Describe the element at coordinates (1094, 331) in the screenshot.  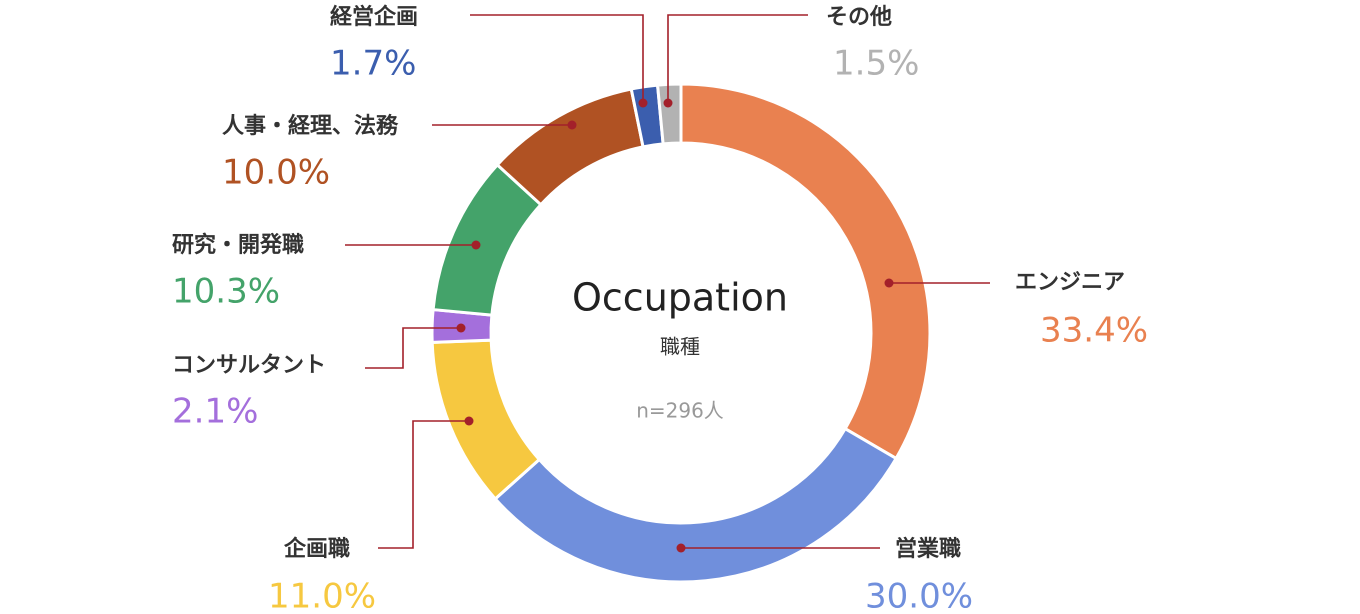
I see `value-label: 33.4%` at that location.